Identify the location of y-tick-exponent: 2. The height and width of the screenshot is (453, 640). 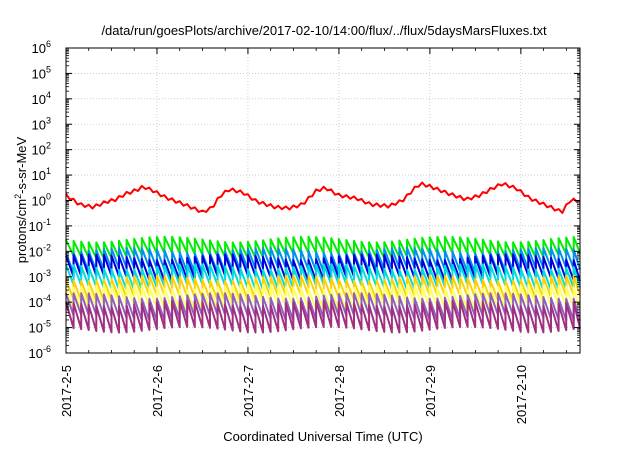
(48, 146).